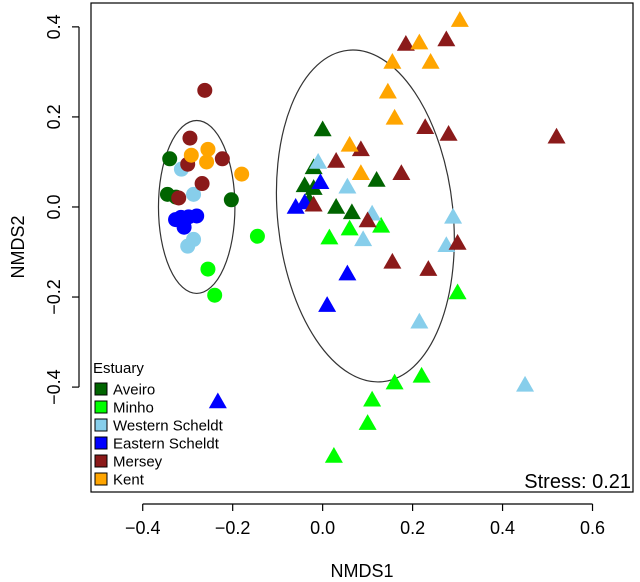  I want to click on y-tick-label: 0.4, so click(54, 26).